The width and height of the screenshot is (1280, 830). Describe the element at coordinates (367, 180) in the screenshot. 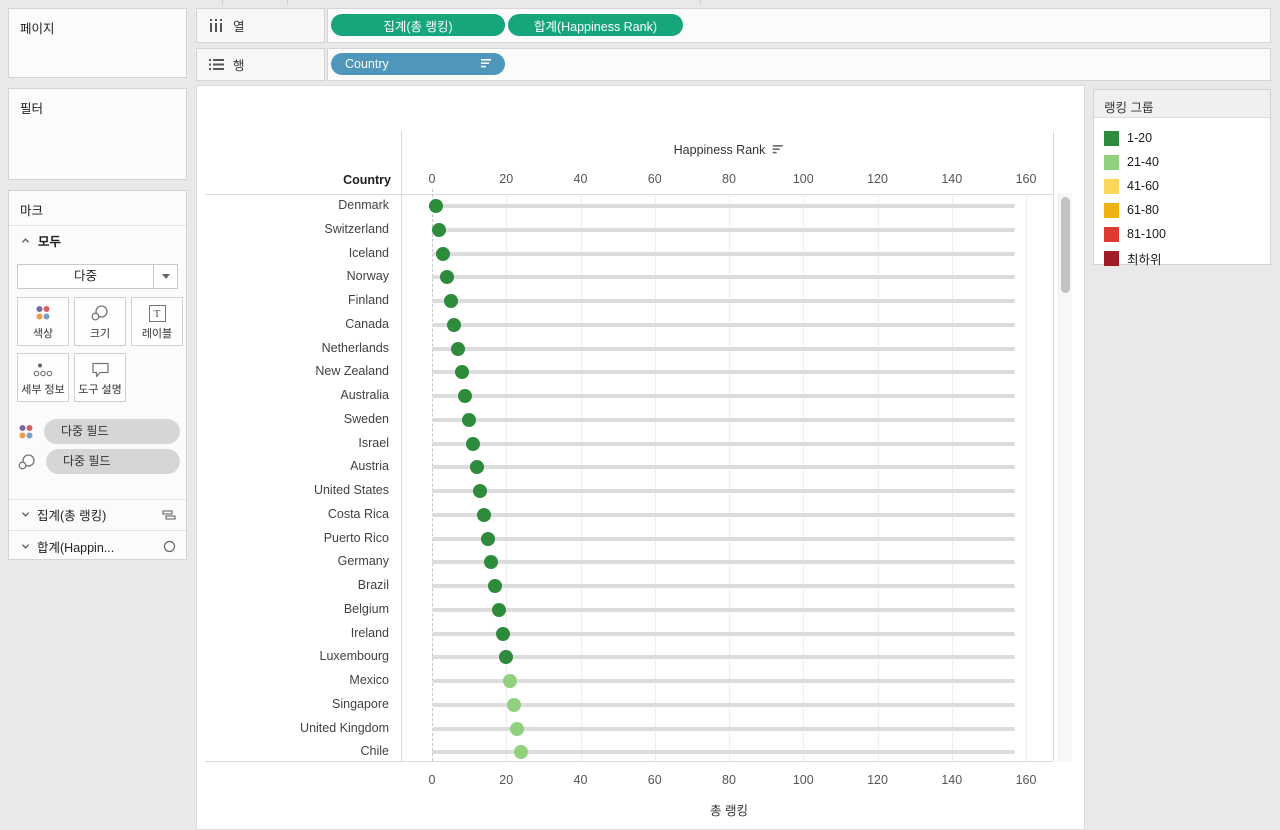

I see `country-column-header: Country` at that location.